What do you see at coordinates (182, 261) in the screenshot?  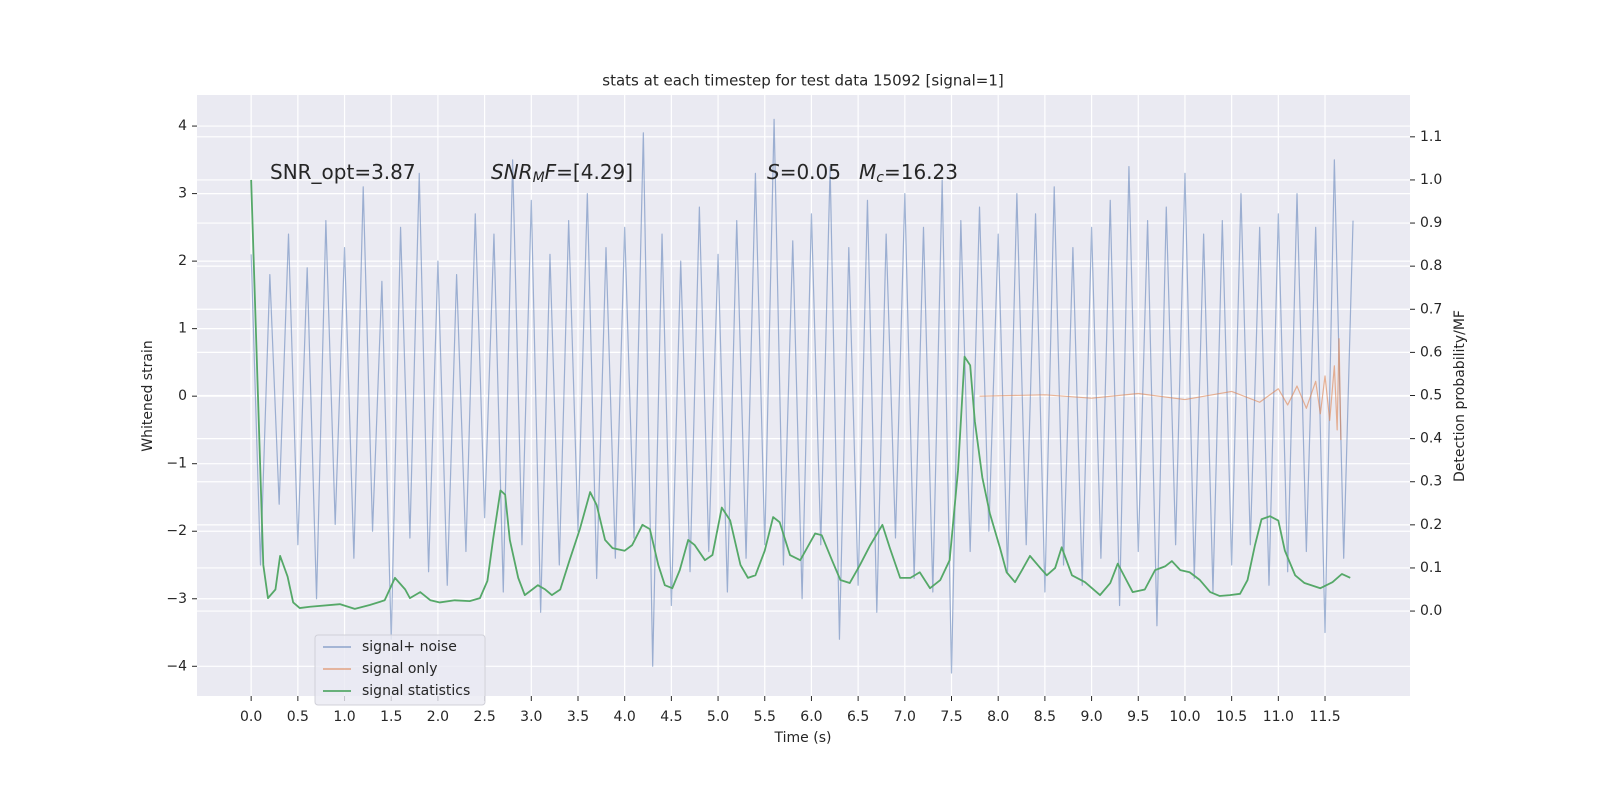 I see `y-tick-label: 2` at bounding box center [182, 261].